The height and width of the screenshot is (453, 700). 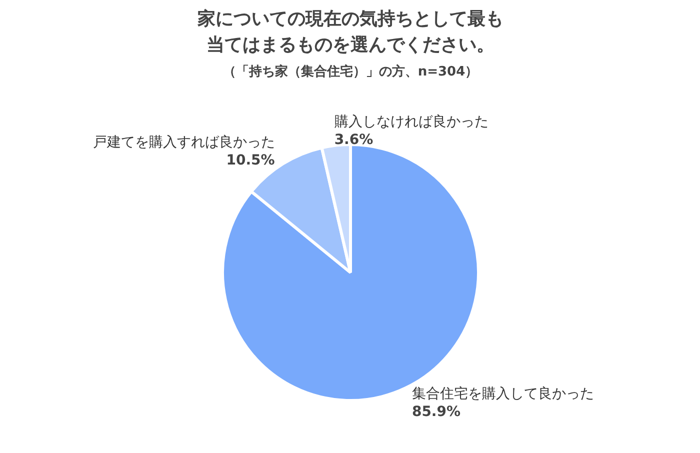 I want to click on chart-title: 家についての現在の気持ちとして最も当てはまるものを選んでください。, so click(x=350, y=32).